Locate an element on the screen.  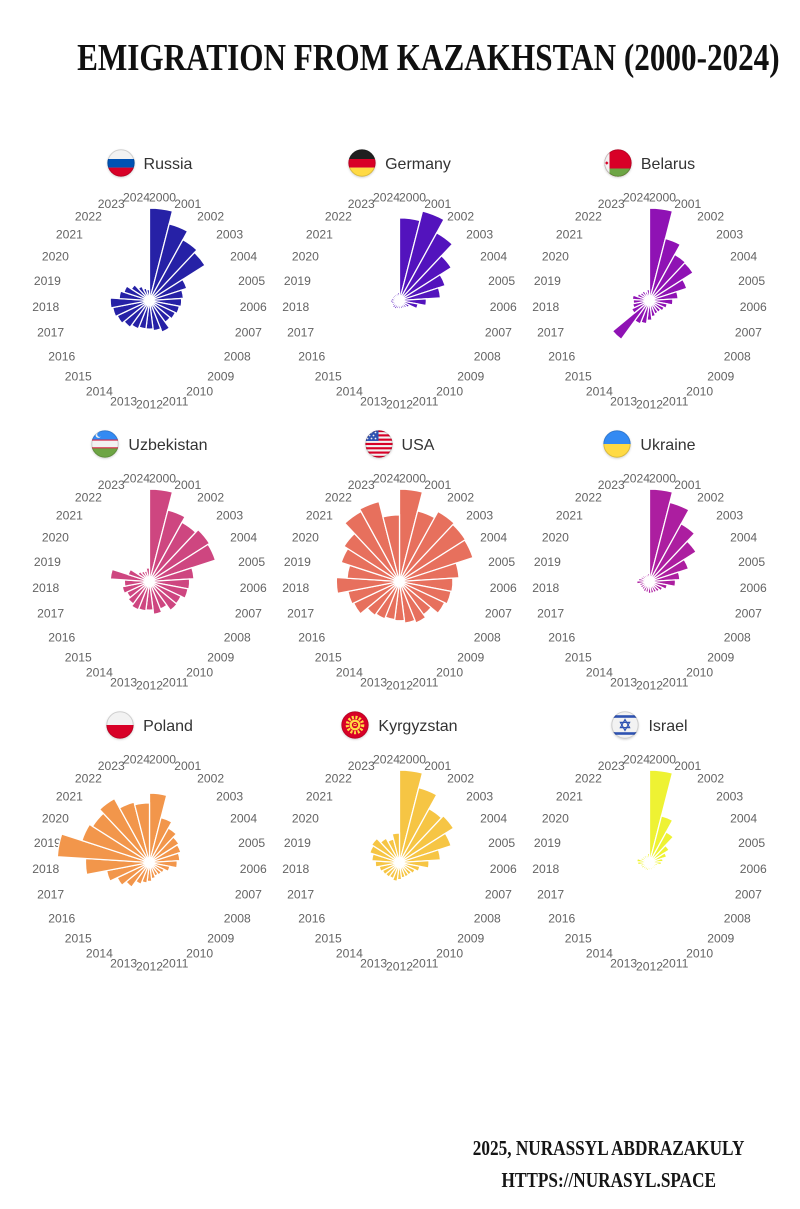
year-label: 2003 is located at coordinates (479, 796).